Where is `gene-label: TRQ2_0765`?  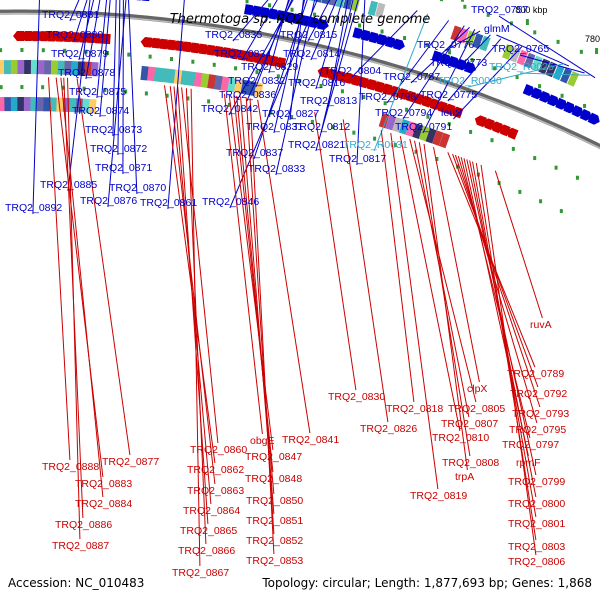
gene-label: TRQ2_0765 is located at coordinates (520, 49).